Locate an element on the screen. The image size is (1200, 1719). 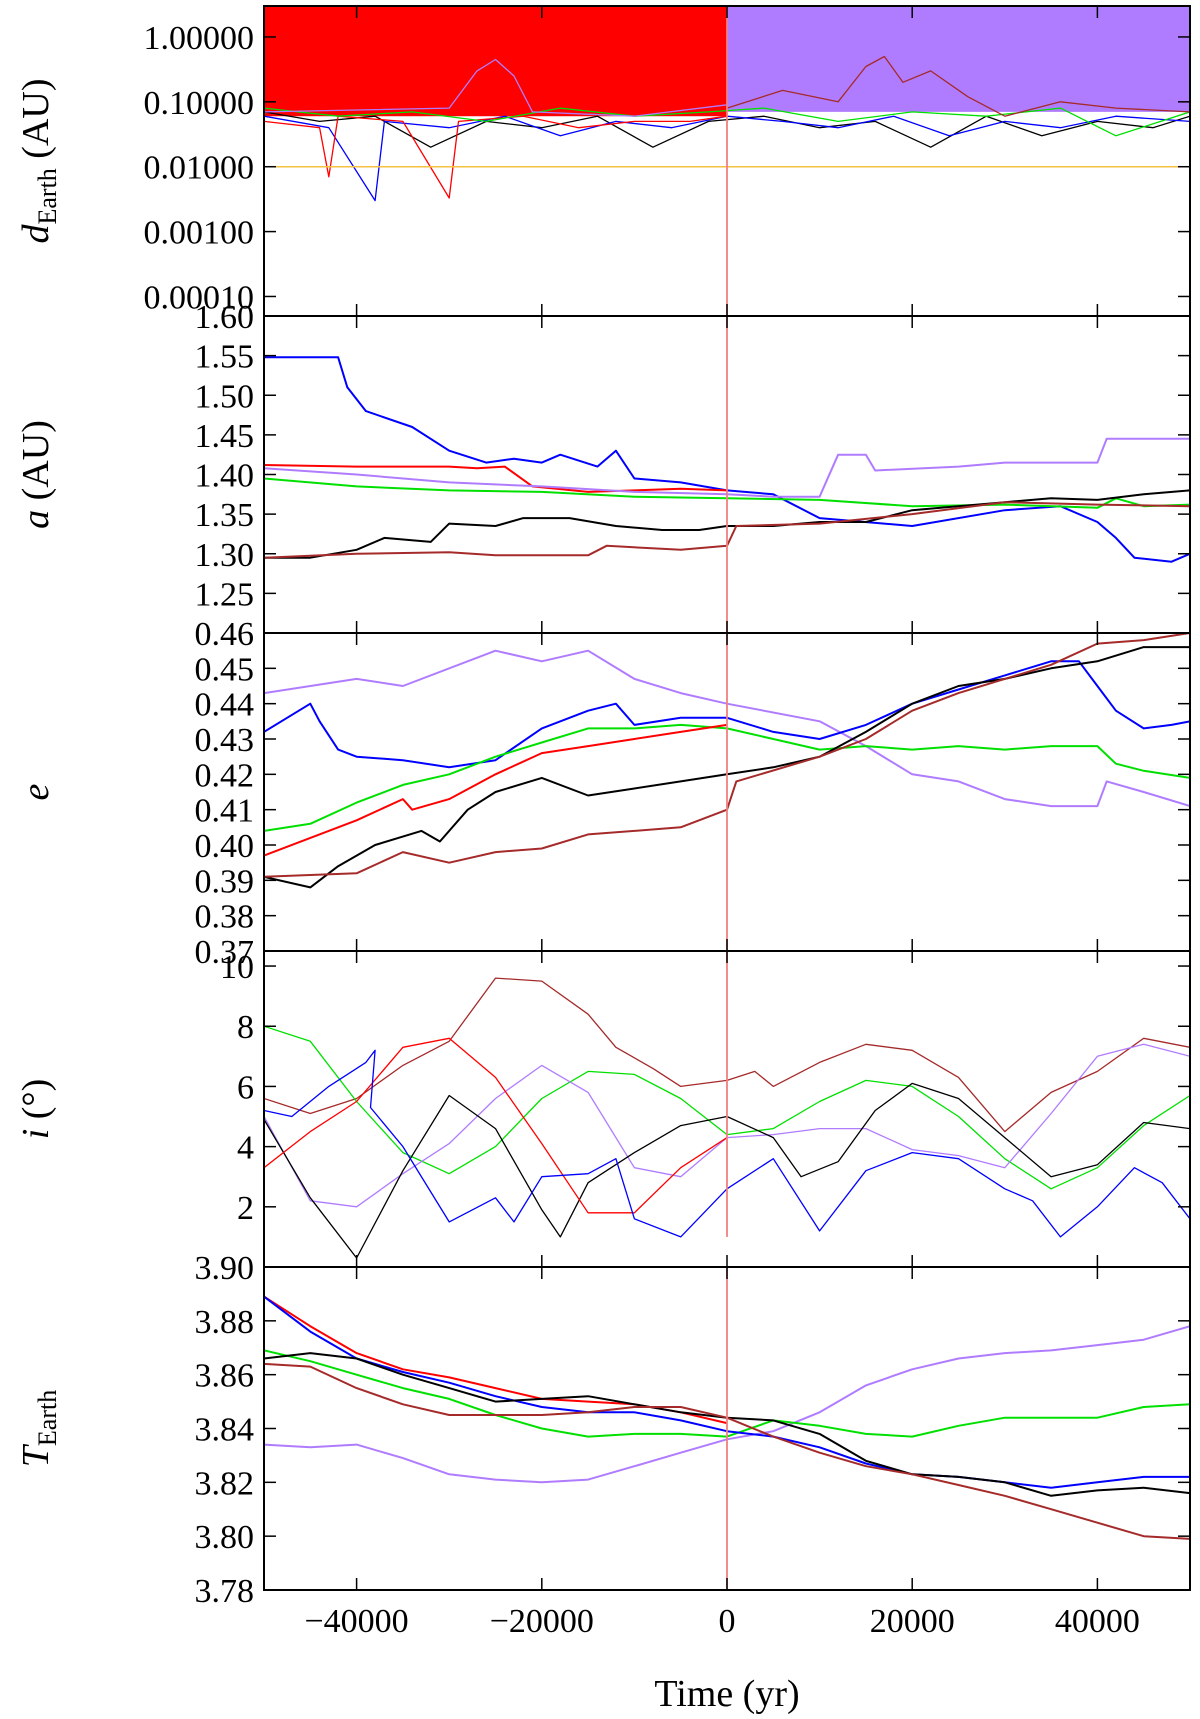
panel-i-plot-area is located at coordinates (727, 1105).